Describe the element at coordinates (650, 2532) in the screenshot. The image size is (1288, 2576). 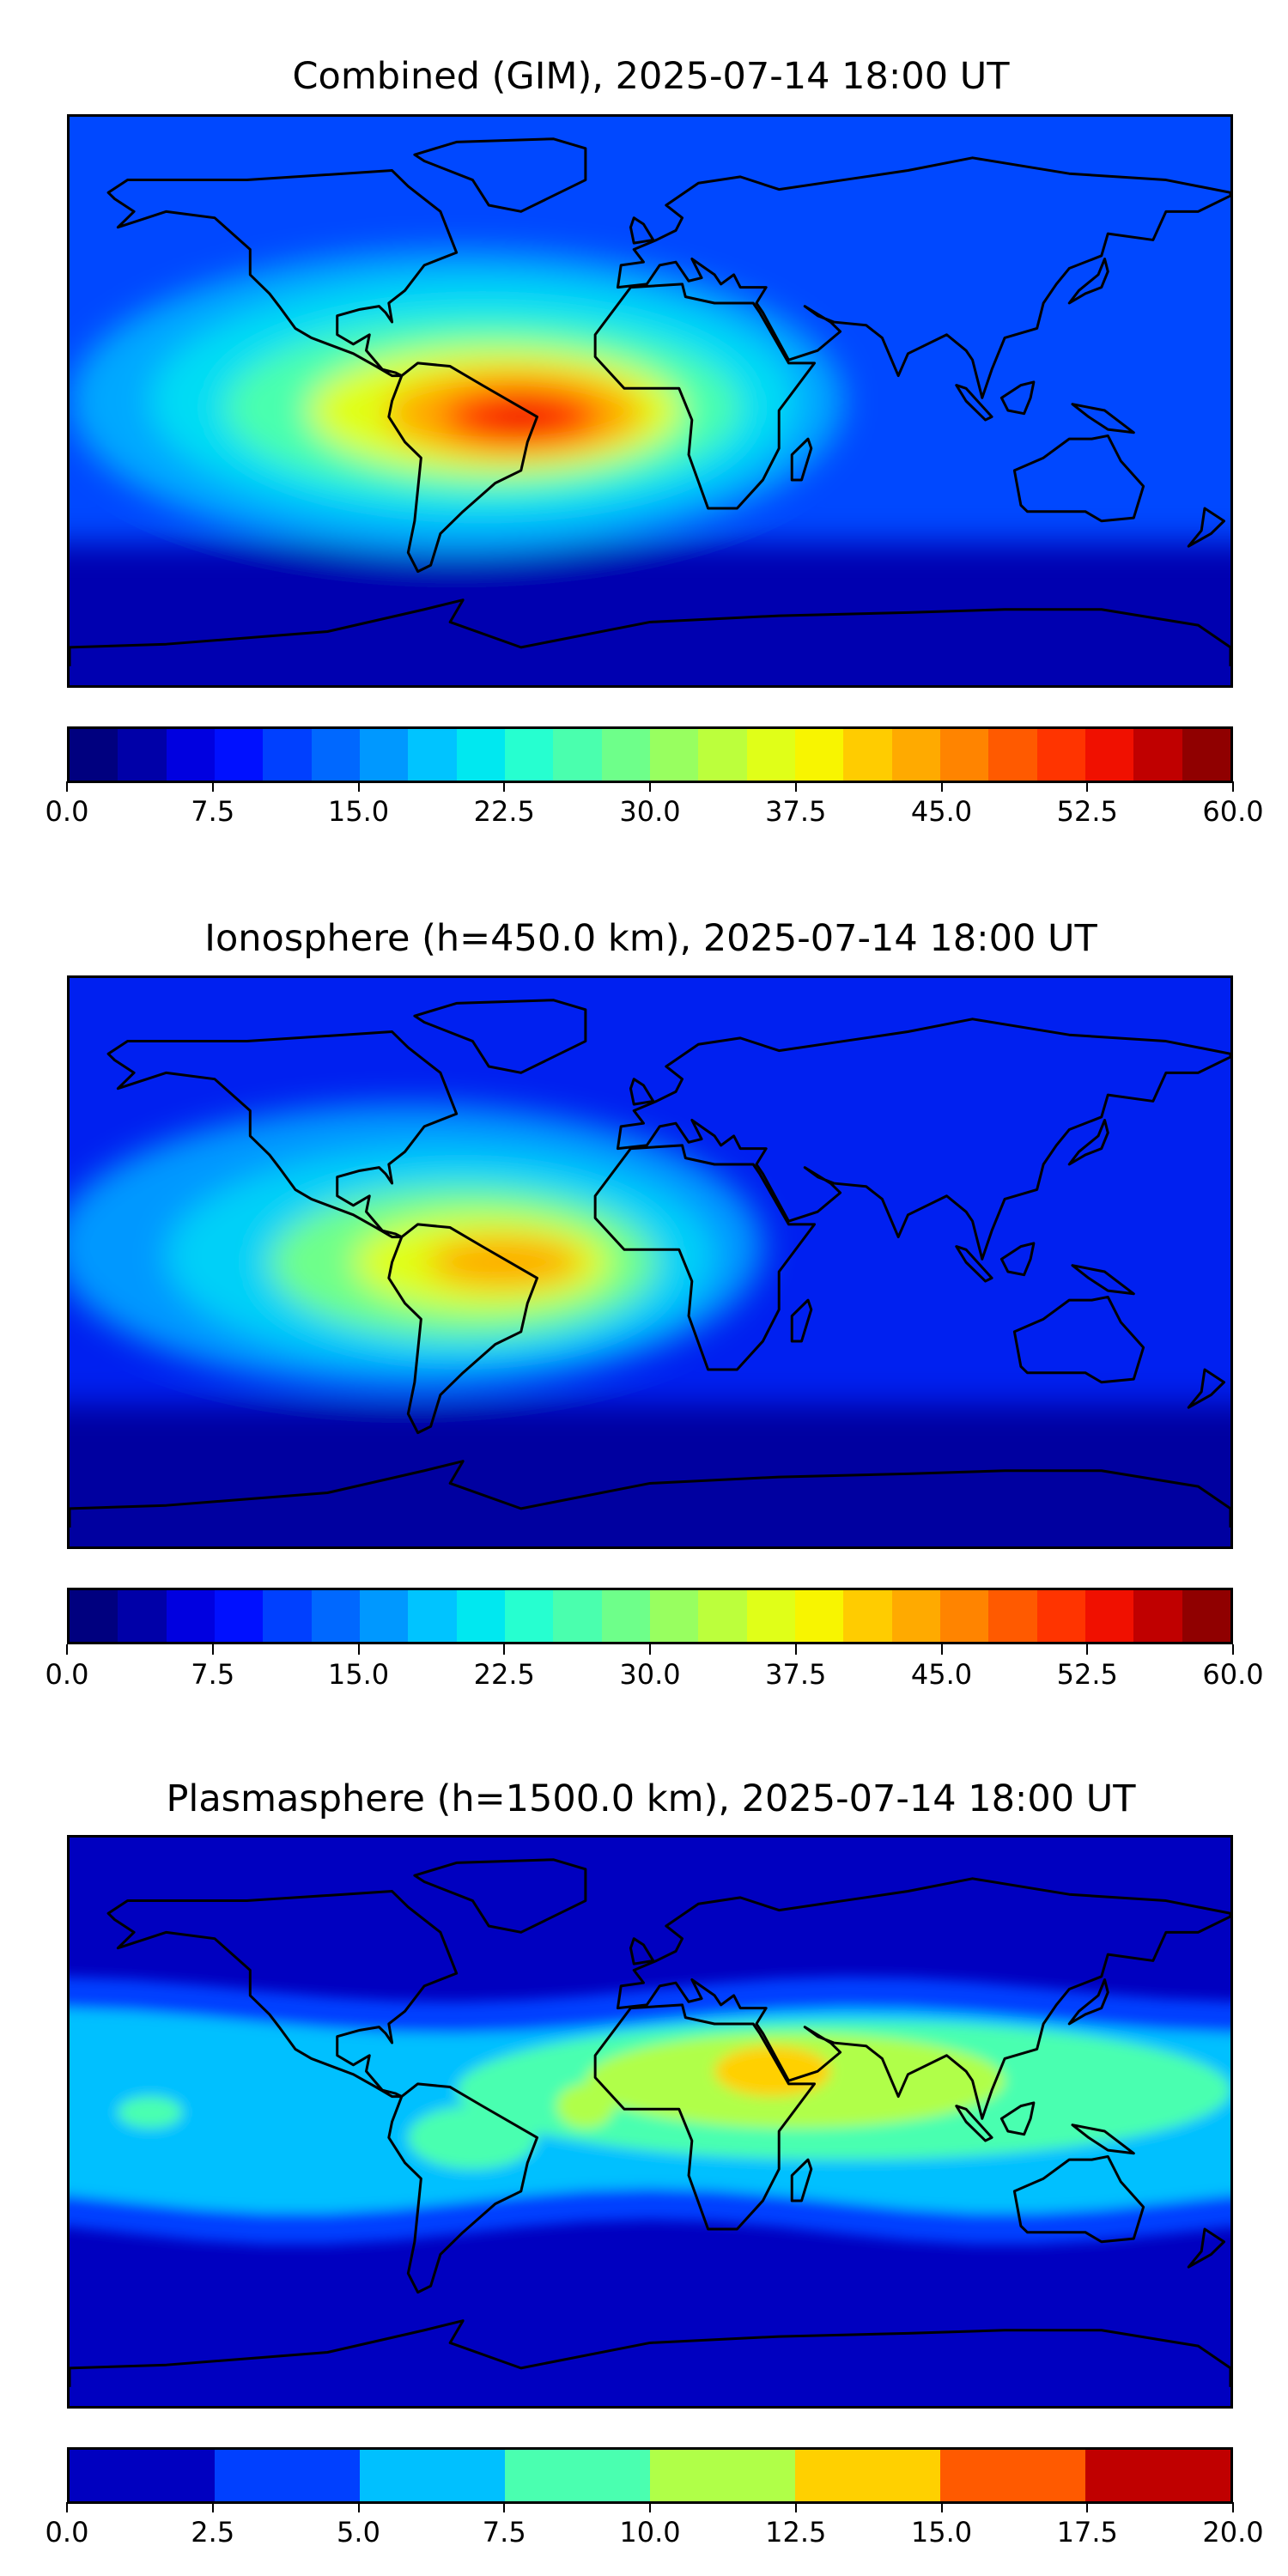
I see `colorbar-tick-label: 10.0` at that location.